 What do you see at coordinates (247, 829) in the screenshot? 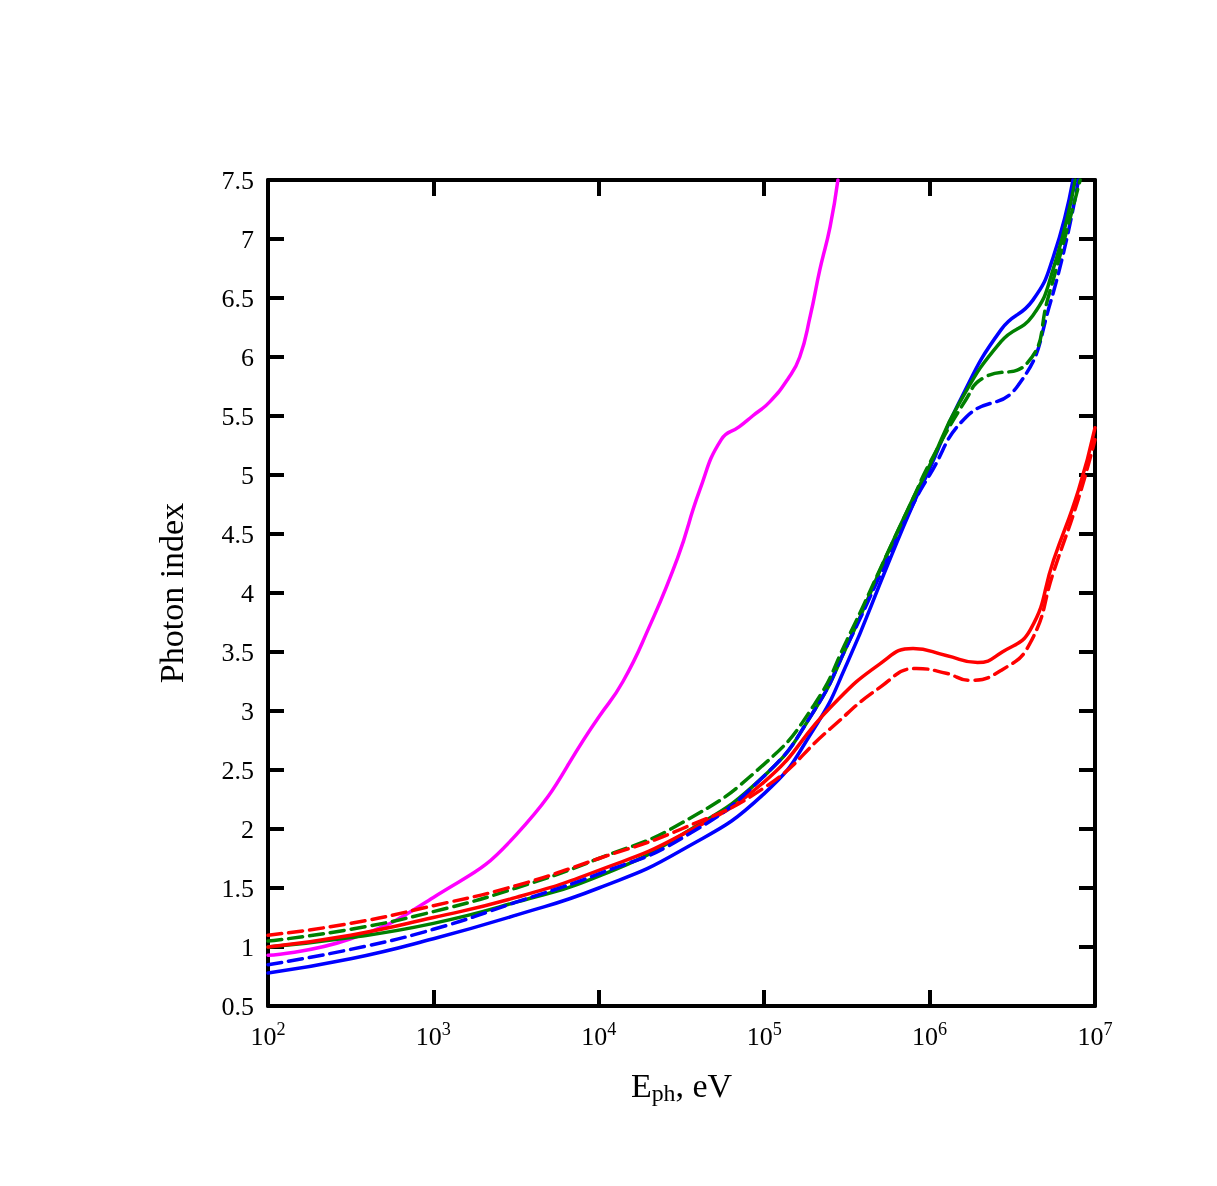
I see `y-tick-label: 2` at bounding box center [247, 829].